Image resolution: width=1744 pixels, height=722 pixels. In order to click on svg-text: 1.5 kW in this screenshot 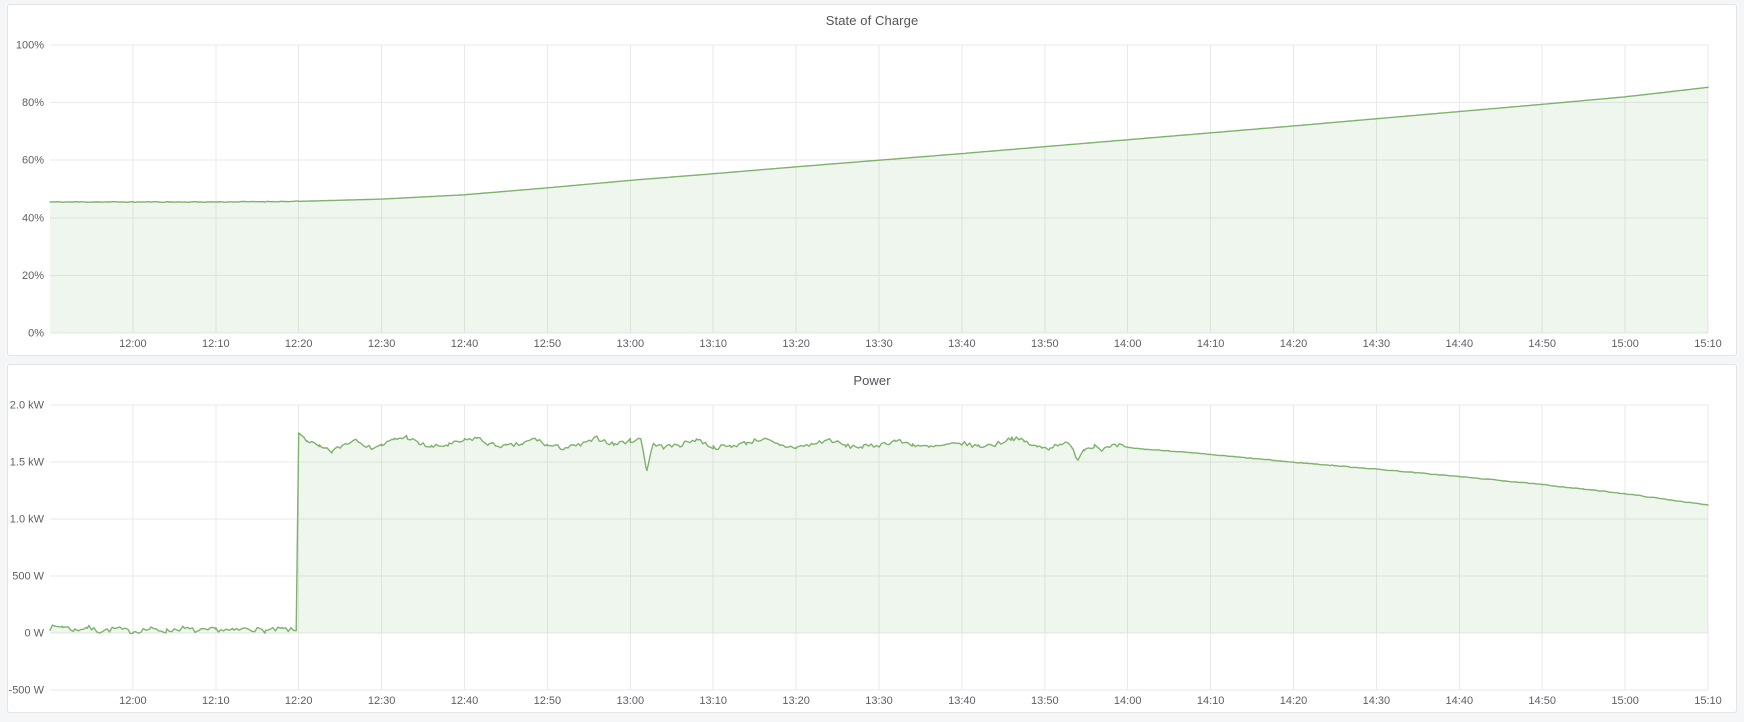, I will do `click(27, 463)`.